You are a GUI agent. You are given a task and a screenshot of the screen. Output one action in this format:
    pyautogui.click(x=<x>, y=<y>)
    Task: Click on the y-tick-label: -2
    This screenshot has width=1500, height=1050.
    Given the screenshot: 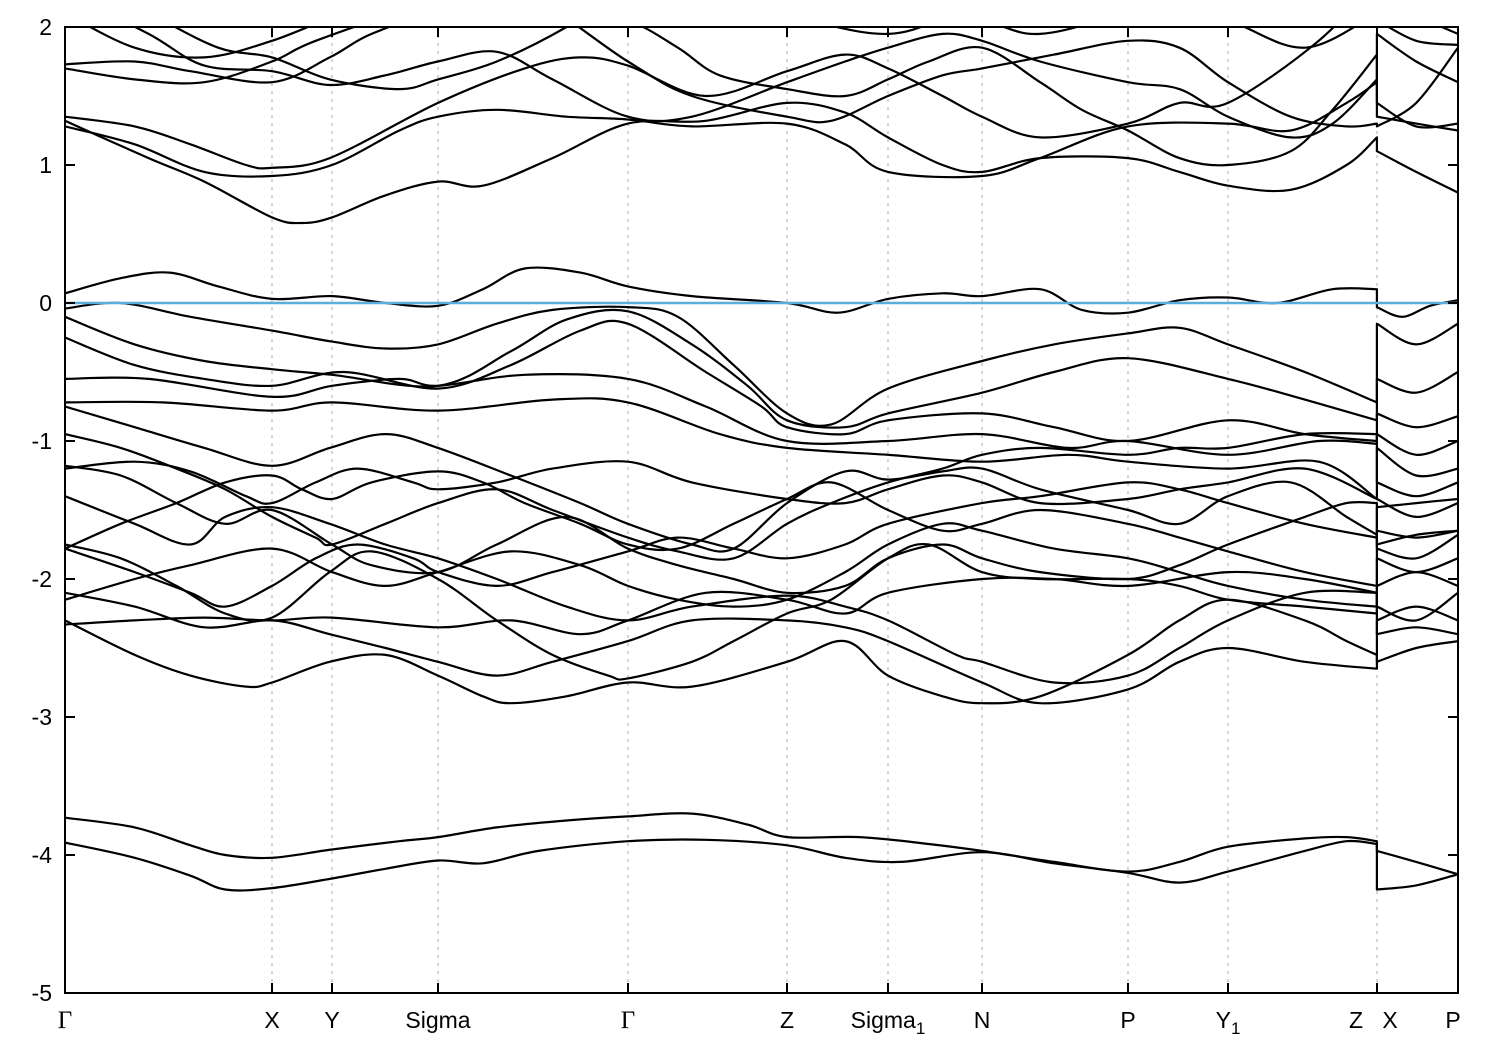 What is the action you would take?
    pyautogui.click(x=42, y=579)
    